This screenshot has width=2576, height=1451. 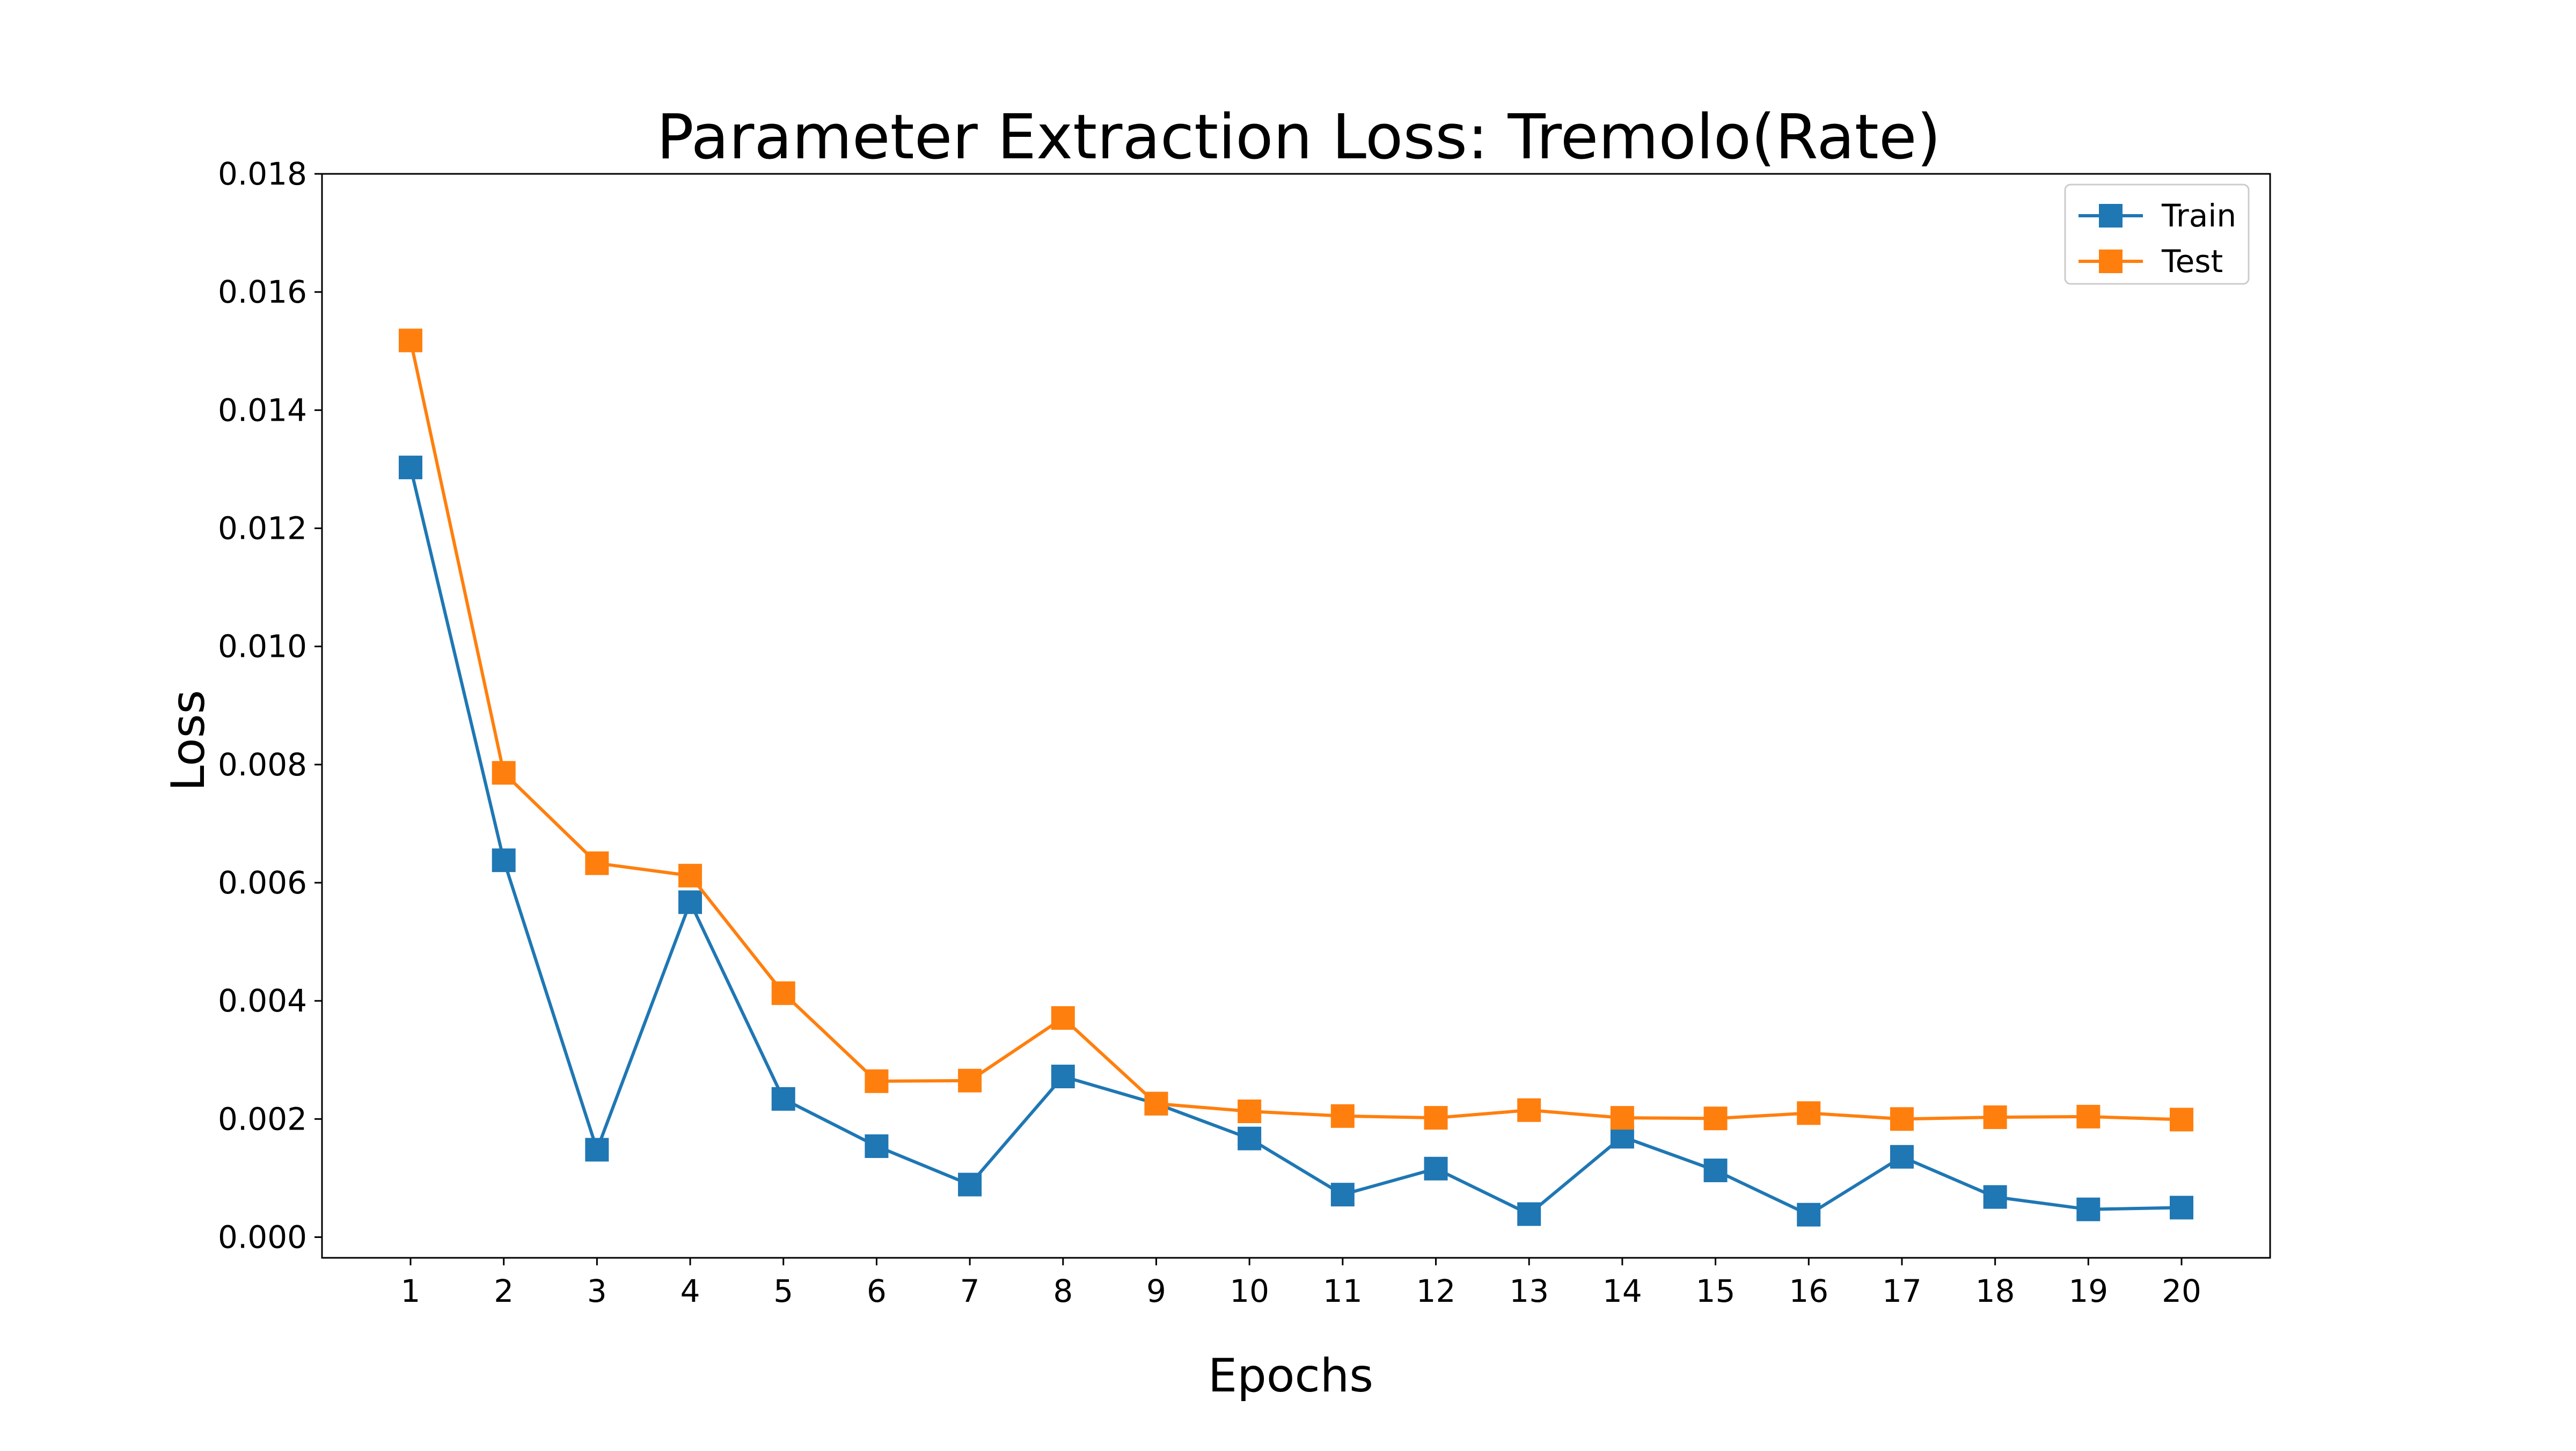 What do you see at coordinates (1249, 1291) in the screenshot?
I see `x-tick-label: 10` at bounding box center [1249, 1291].